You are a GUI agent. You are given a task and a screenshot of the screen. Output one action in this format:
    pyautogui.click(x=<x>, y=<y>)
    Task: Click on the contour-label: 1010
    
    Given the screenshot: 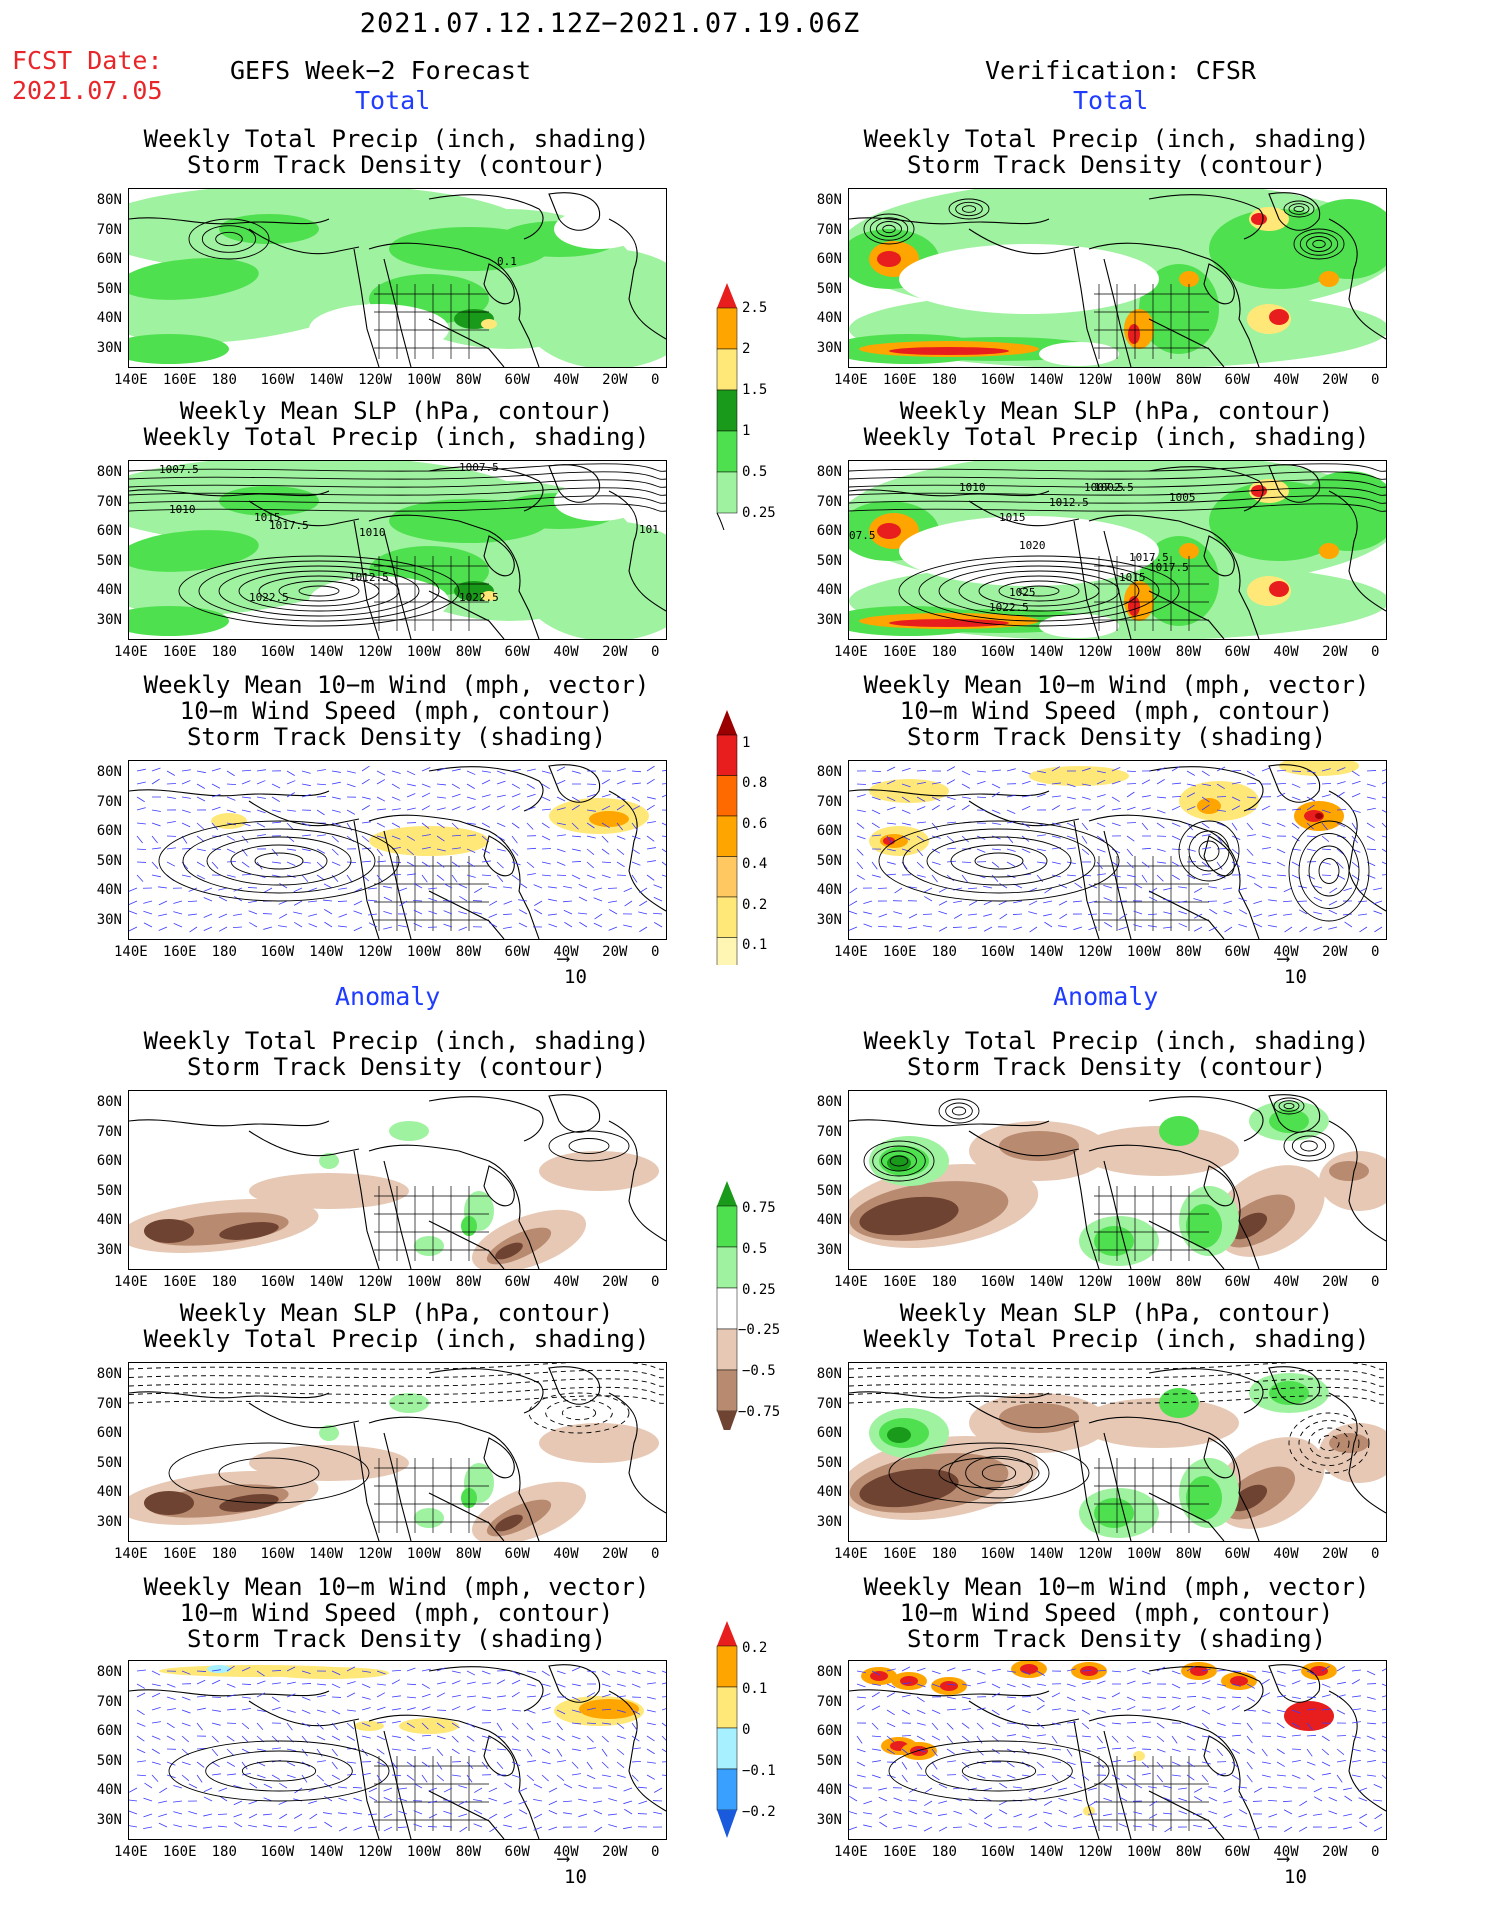 What is the action you would take?
    pyautogui.click(x=972, y=487)
    